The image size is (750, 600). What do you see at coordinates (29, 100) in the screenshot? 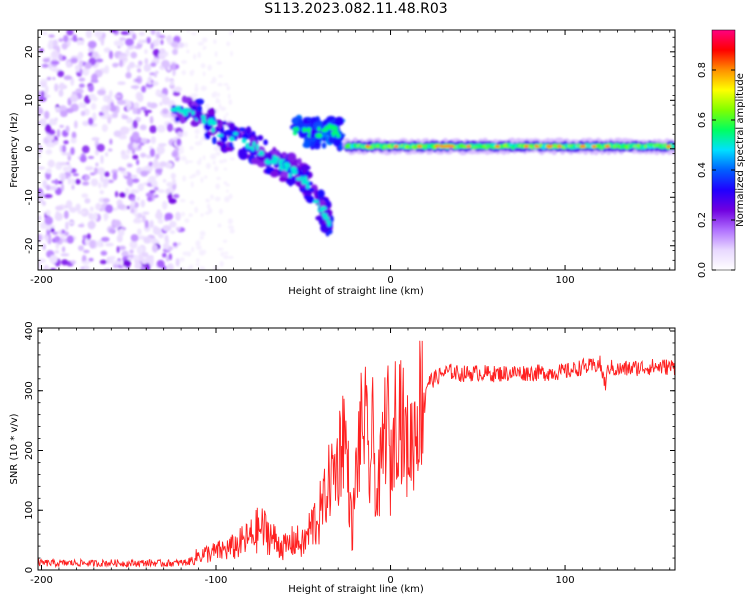
I see `spectrogram-y-tick-label: 10` at bounding box center [29, 100].